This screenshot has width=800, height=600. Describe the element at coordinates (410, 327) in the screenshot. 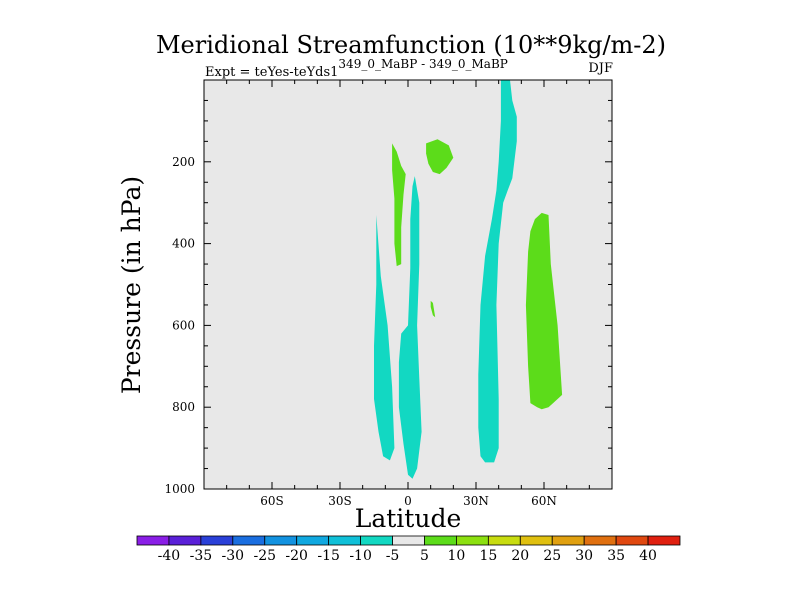

I see `contour-equatorial-negative` at that location.